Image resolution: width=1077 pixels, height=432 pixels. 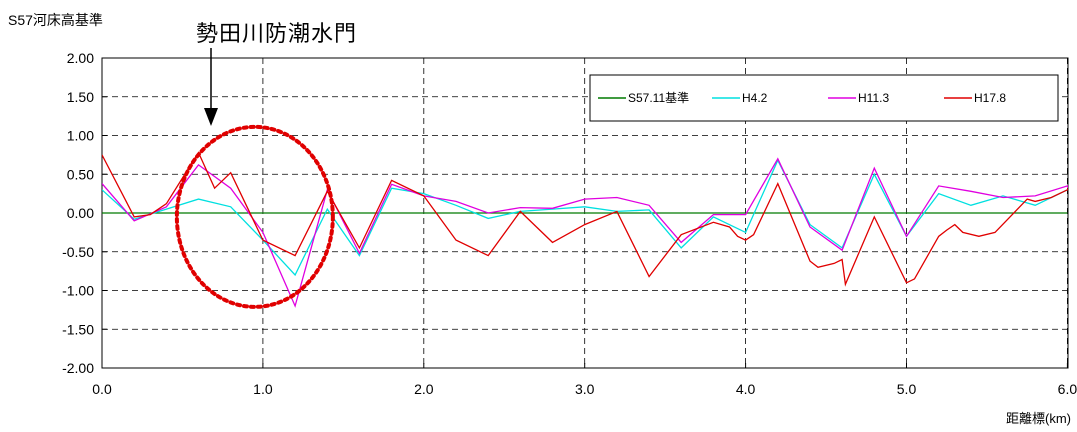 I want to click on y-tick-label: 2.00, so click(x=80, y=58).